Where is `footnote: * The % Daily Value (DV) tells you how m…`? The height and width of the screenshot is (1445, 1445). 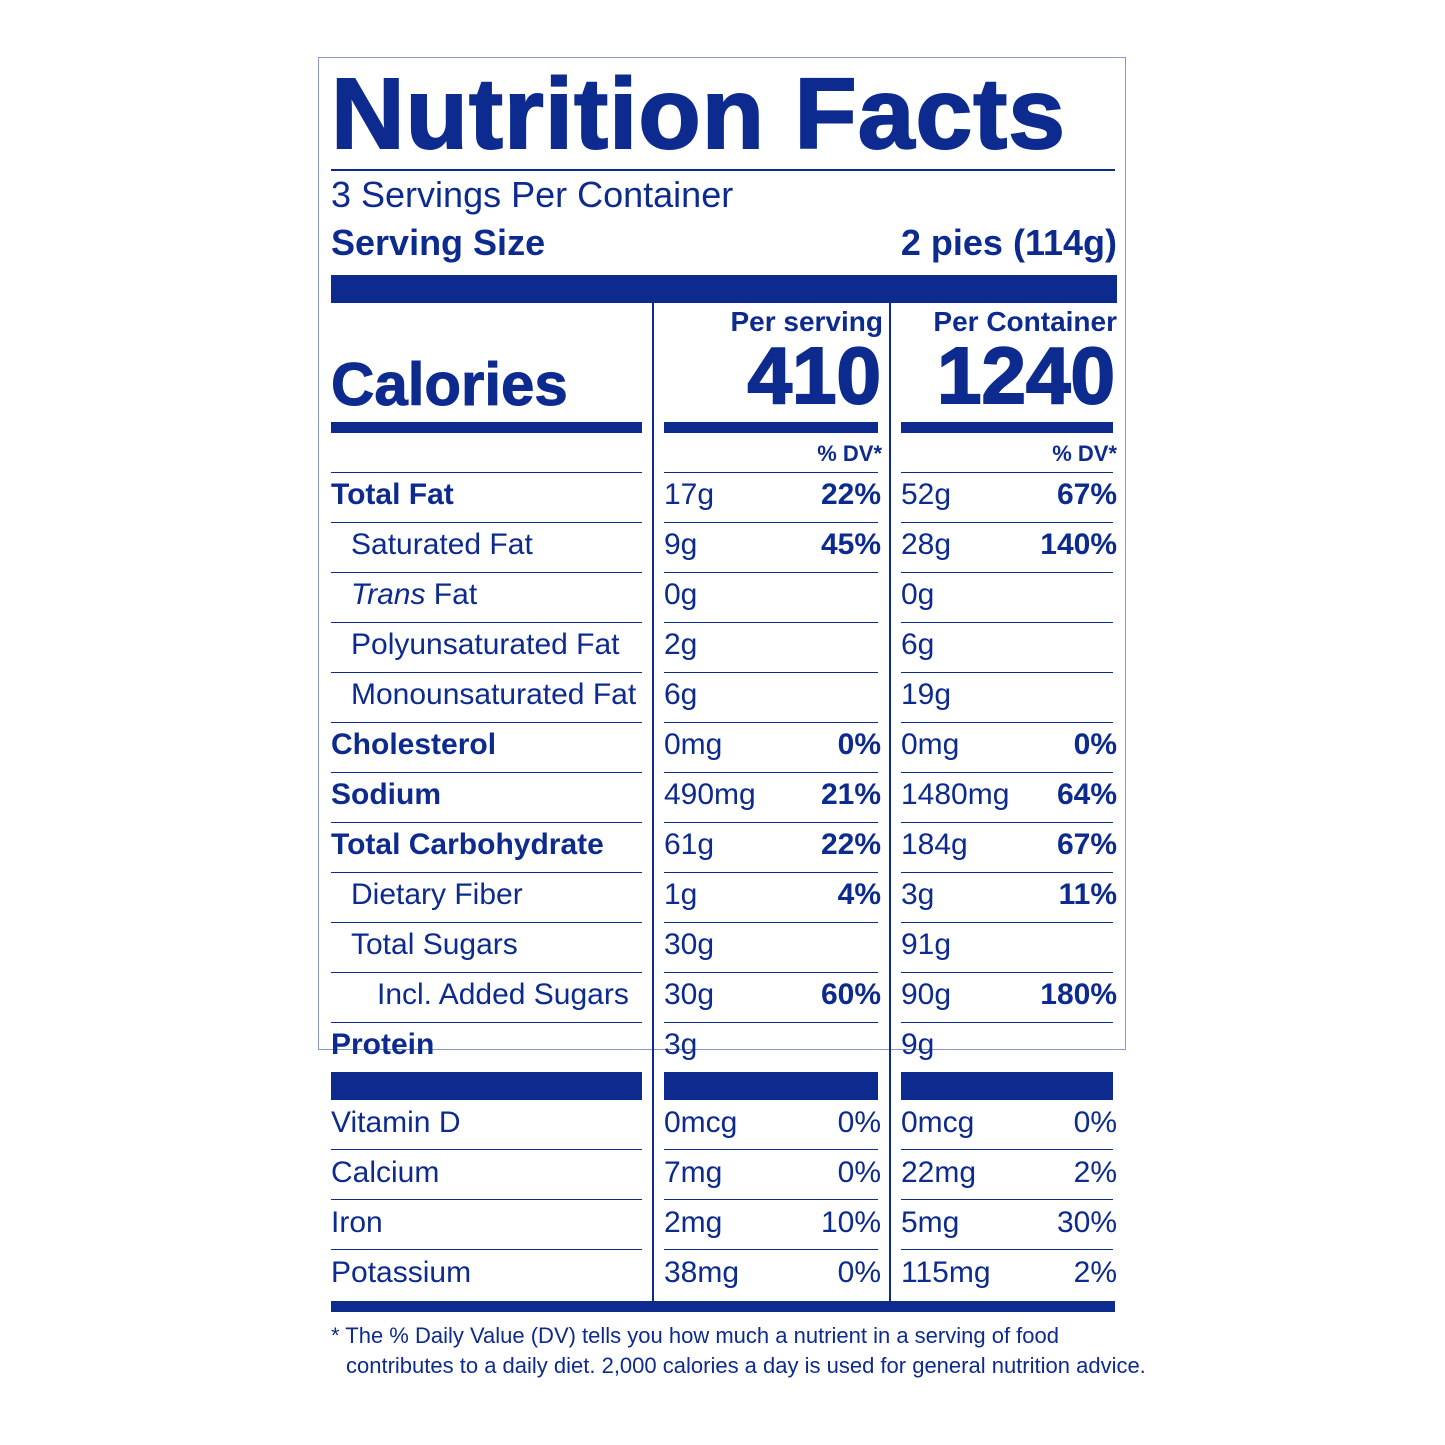 footnote: * The % Daily Value (DV) tells you how m… is located at coordinates (738, 1351).